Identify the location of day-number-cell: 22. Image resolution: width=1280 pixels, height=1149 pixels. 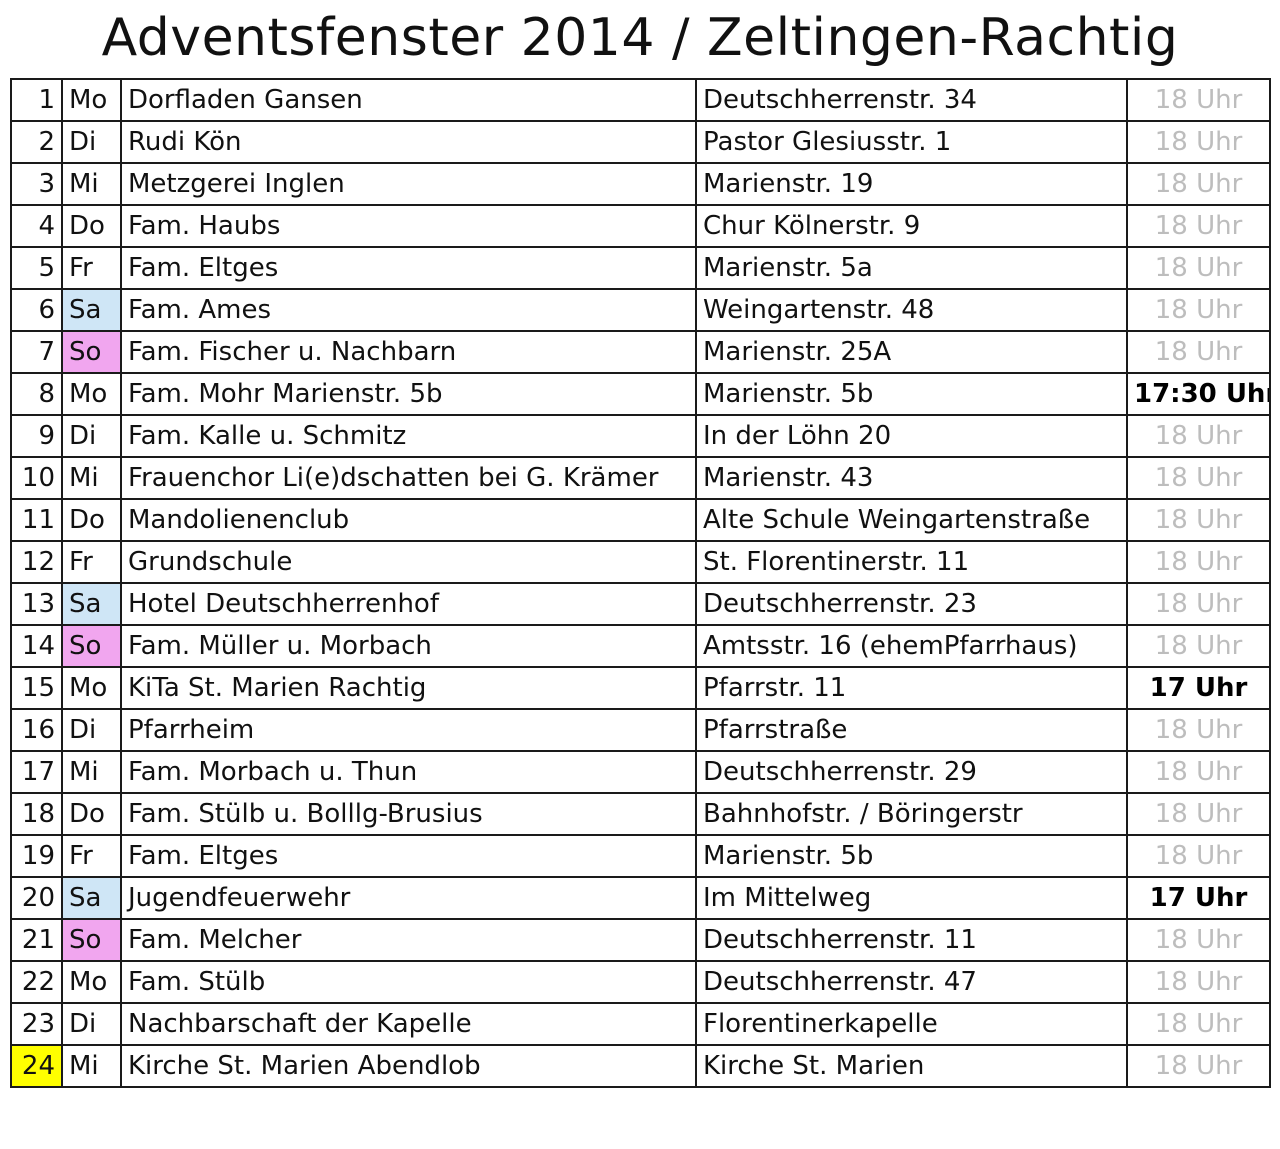
(36, 982).